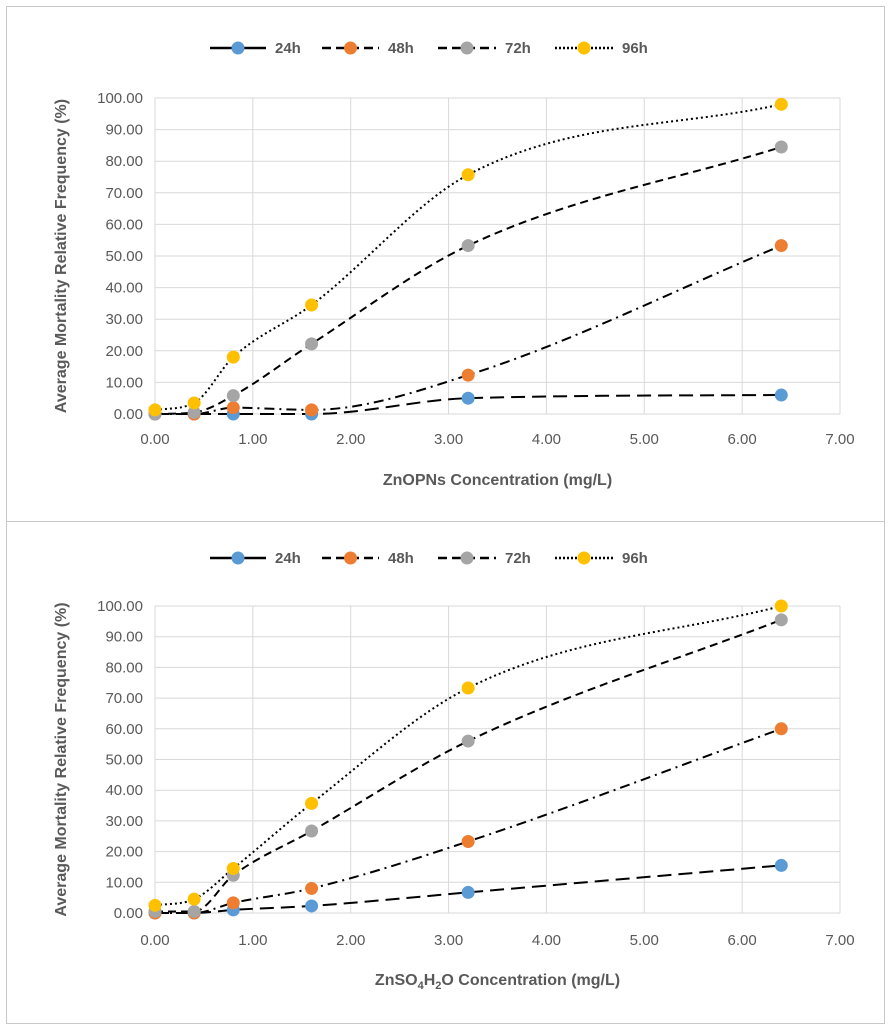 This screenshot has height=1034, width=893. What do you see at coordinates (445, 521) in the screenshot?
I see `panel-divider` at bounding box center [445, 521].